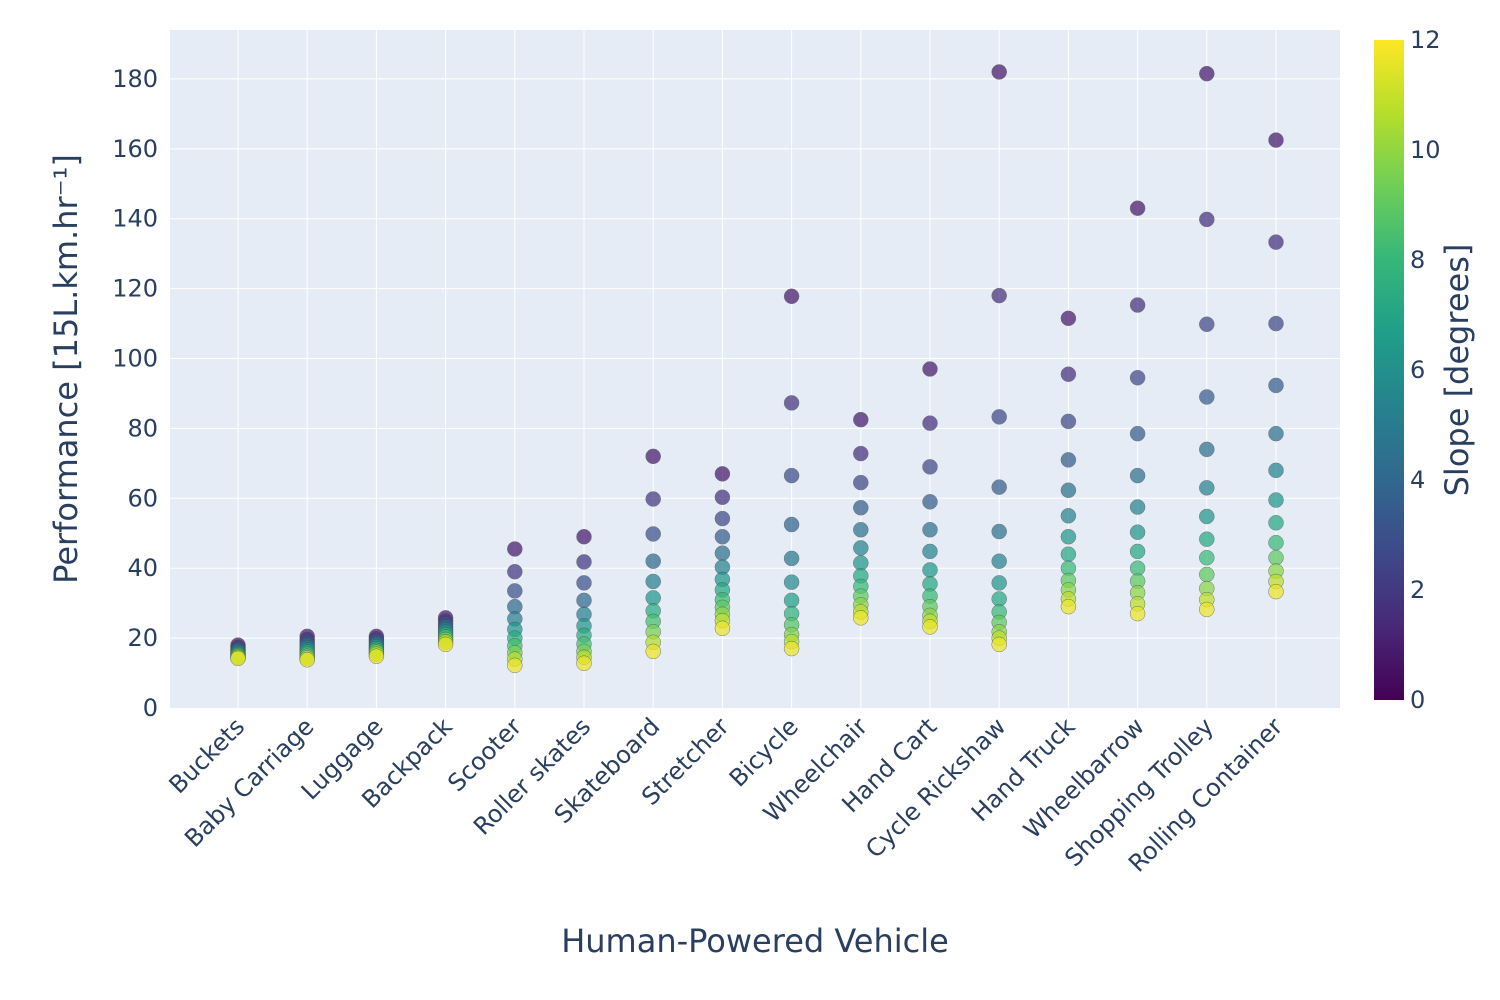 This screenshot has width=1500, height=1000. I want to click on x-axis-title: Human-Powered Vehicle, so click(755, 941).